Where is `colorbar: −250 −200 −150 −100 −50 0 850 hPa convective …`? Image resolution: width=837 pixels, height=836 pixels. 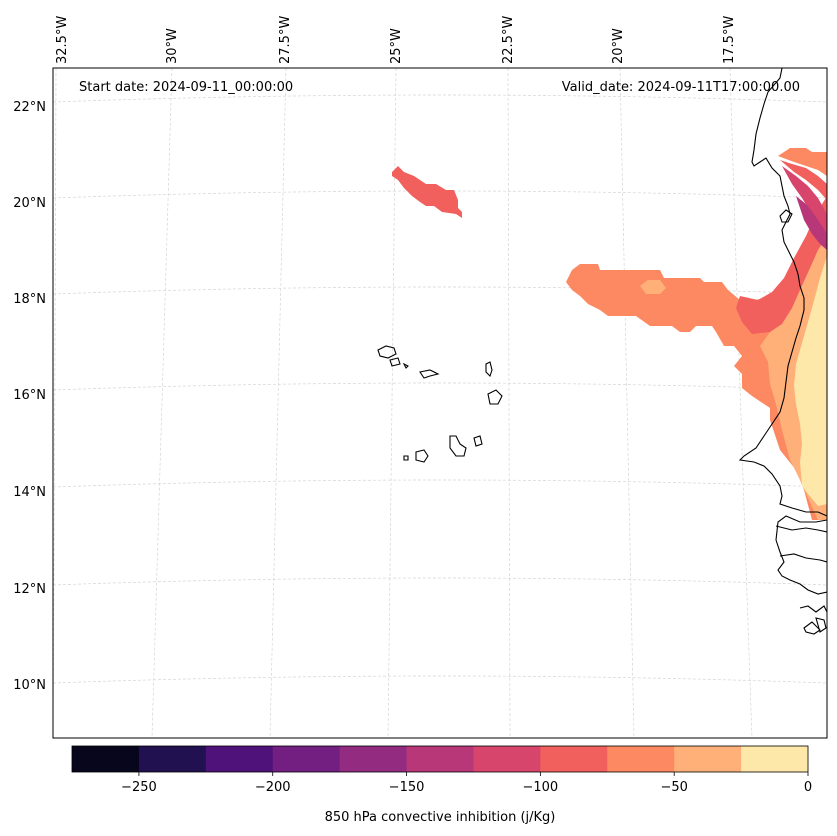 colorbar: −250 −200 −150 −100 −50 0 850 hPa convective … is located at coordinates (441, 785).